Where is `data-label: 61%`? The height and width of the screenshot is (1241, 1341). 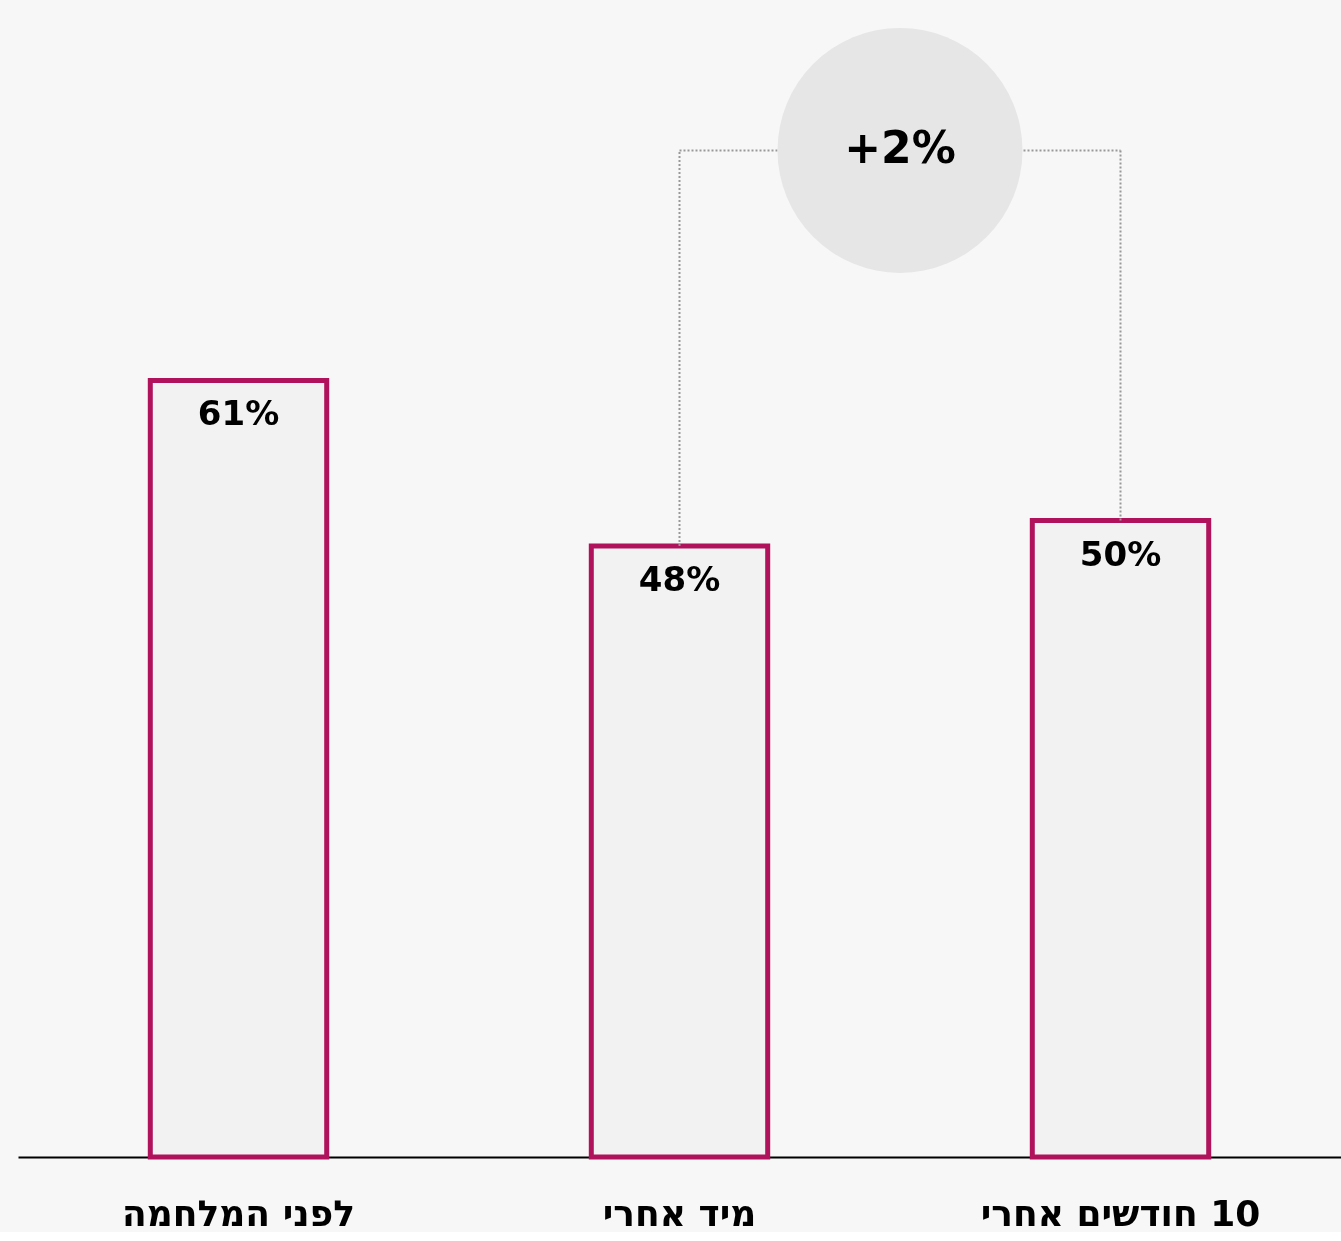 data-label: 61% is located at coordinates (238, 413).